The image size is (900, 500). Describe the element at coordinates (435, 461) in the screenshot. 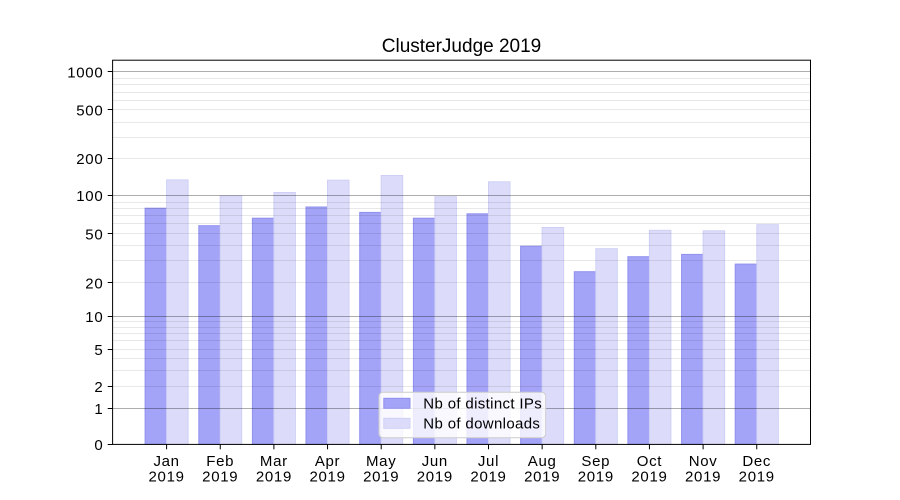

I see `svg-text: Jun` at that location.